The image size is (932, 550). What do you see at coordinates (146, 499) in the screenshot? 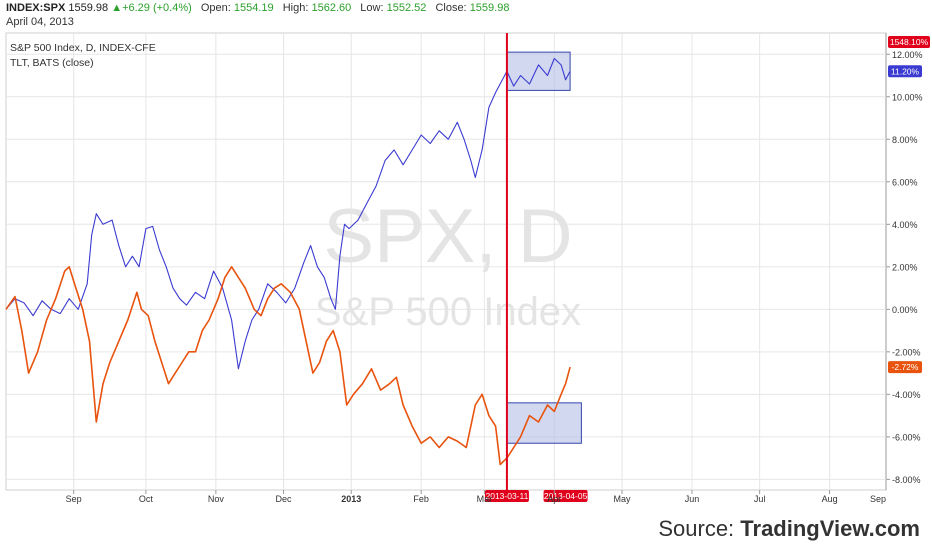
I see `x-tick-label: Oct` at bounding box center [146, 499].